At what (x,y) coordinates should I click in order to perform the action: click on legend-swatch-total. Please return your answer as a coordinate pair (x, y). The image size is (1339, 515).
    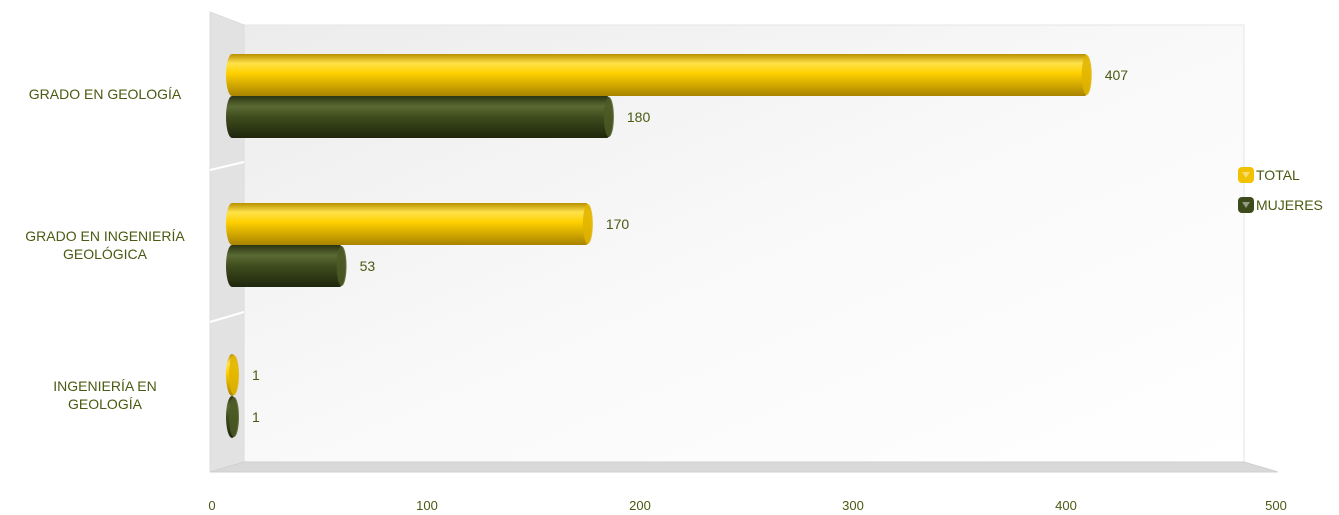
    Looking at the image, I should click on (1246, 175).